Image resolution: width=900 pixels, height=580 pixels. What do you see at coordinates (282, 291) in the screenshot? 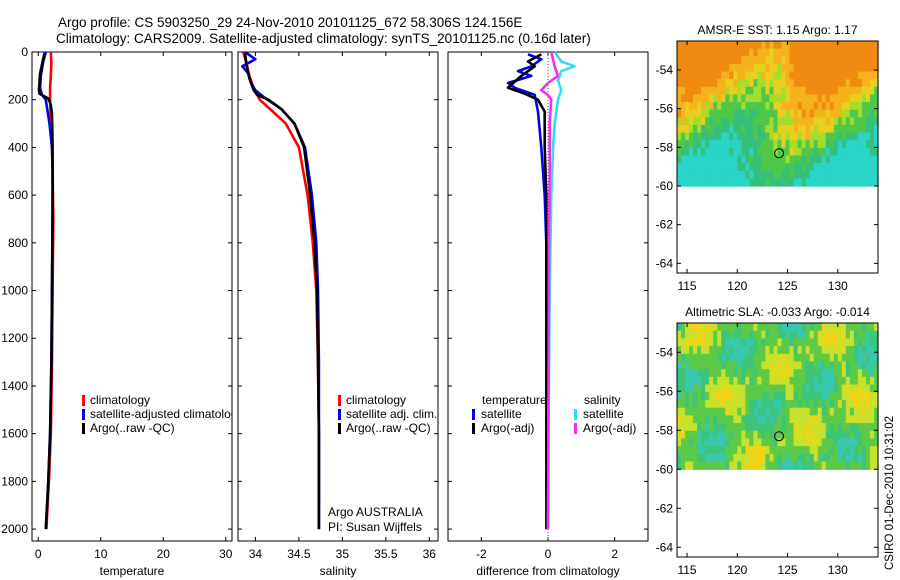
I see `salinity-series-argo-raw-qc-` at bounding box center [282, 291].